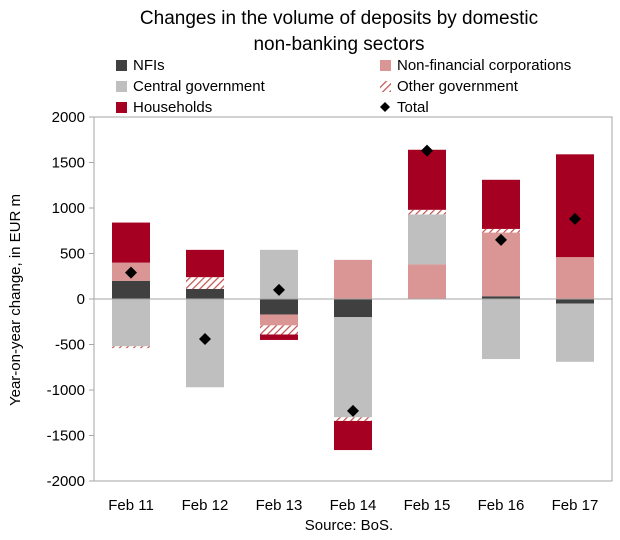 The image size is (620, 540). I want to click on x-tick-label: Feb 15, so click(427, 505).